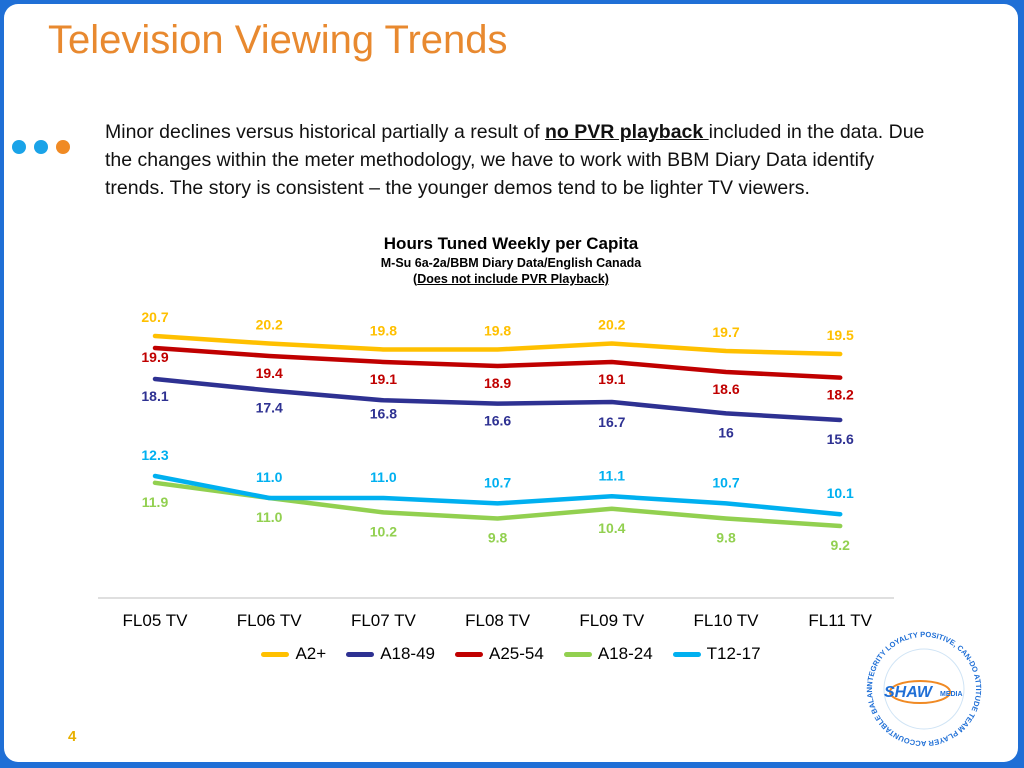  What do you see at coordinates (511, 243) in the screenshot?
I see `chart-title: Hours Tuned Weekly per Capita` at bounding box center [511, 243].